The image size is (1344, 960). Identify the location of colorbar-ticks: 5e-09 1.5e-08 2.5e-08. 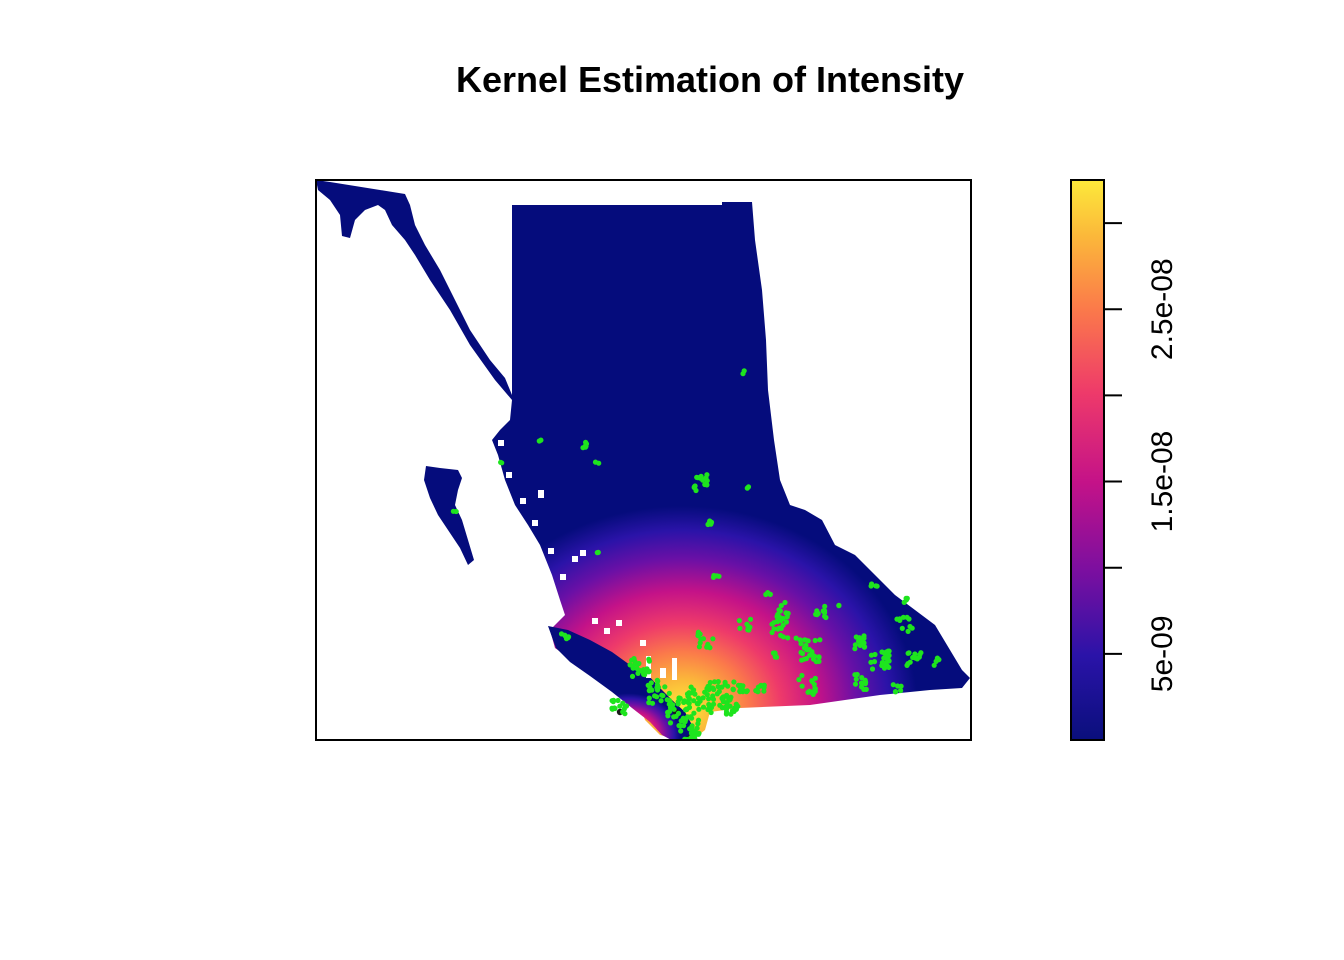
(1141, 457).